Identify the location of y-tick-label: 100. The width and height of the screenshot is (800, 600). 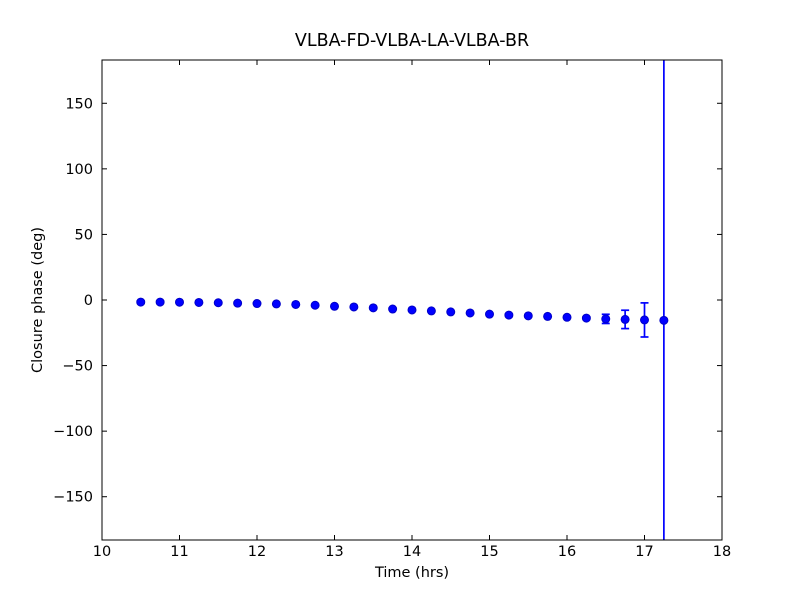
(79, 170).